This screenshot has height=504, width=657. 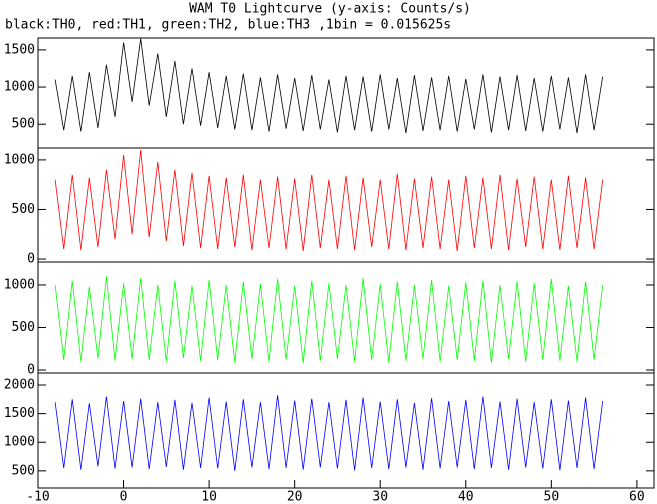 What do you see at coordinates (466, 497) in the screenshot?
I see `x-tick-label: 40` at bounding box center [466, 497].